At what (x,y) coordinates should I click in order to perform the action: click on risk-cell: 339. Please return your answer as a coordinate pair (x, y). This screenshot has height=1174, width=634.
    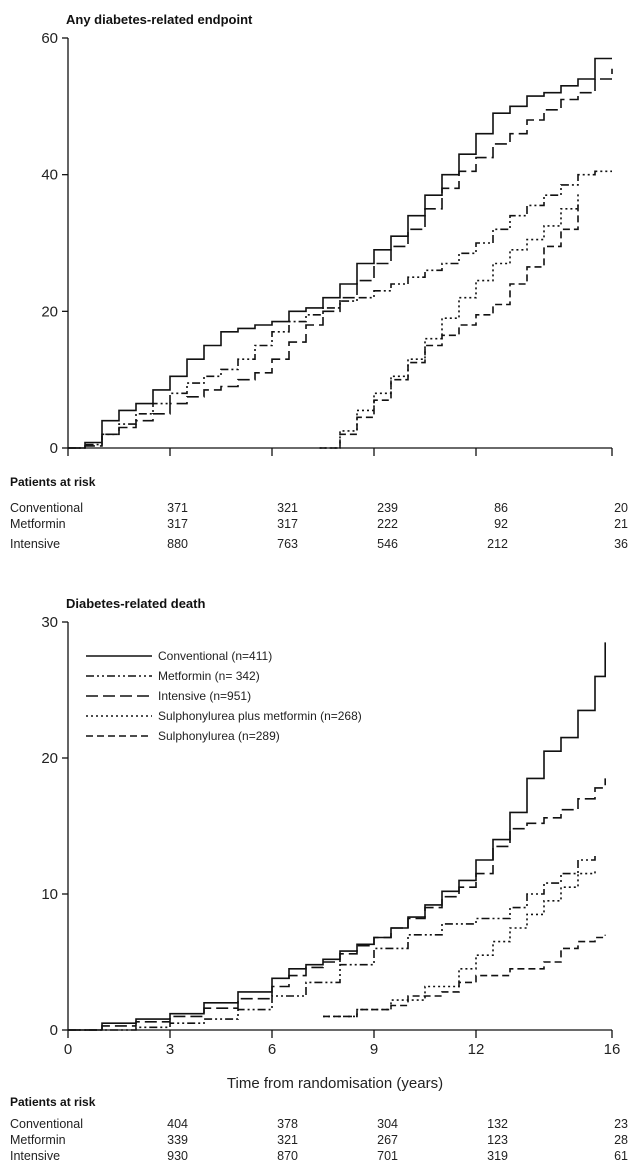
    Looking at the image, I should click on (177, 1140).